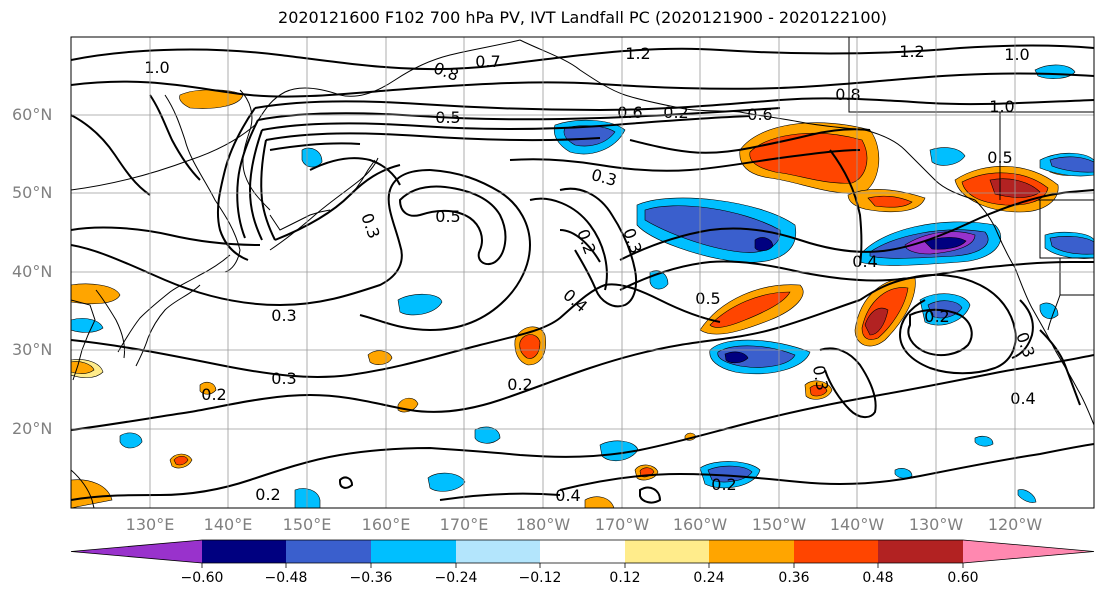 The width and height of the screenshot is (1105, 601). What do you see at coordinates (32, 114) in the screenshot?
I see `lat-label-60n: 60°N` at bounding box center [32, 114].